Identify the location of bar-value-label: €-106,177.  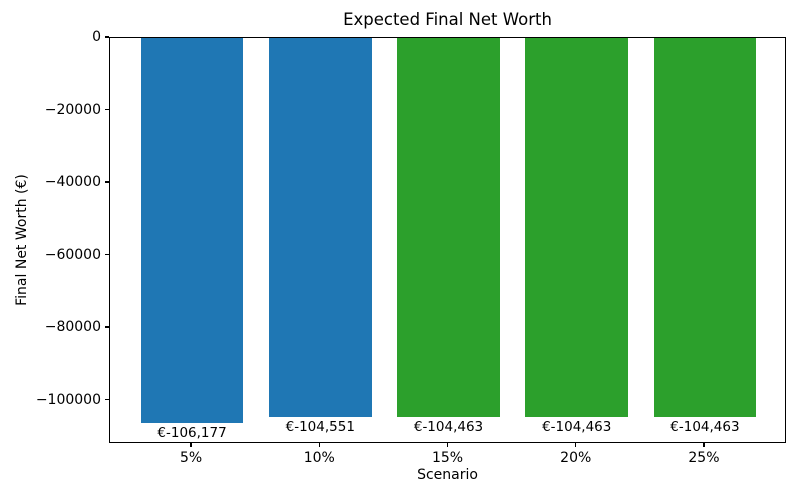
(192, 432).